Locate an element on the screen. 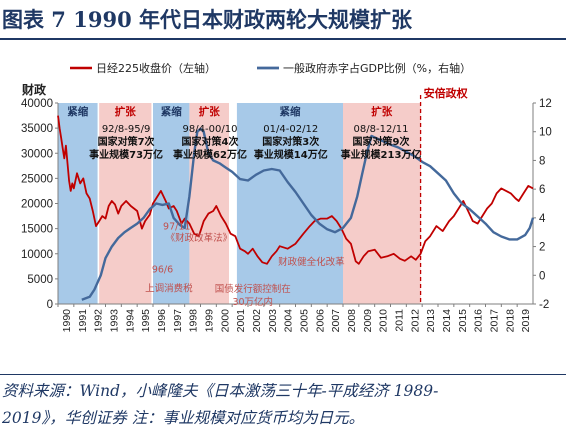 This screenshot has width=566, height=443. source-line-2: 2019》，华创证券 注：事业规模对应货币均为日元。 is located at coordinates (183, 418).